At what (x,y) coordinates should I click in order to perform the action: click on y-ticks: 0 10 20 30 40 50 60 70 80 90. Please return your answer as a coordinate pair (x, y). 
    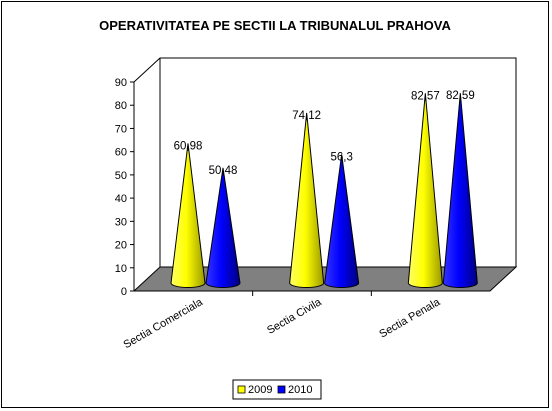
    Looking at the image, I should click on (124, 187).